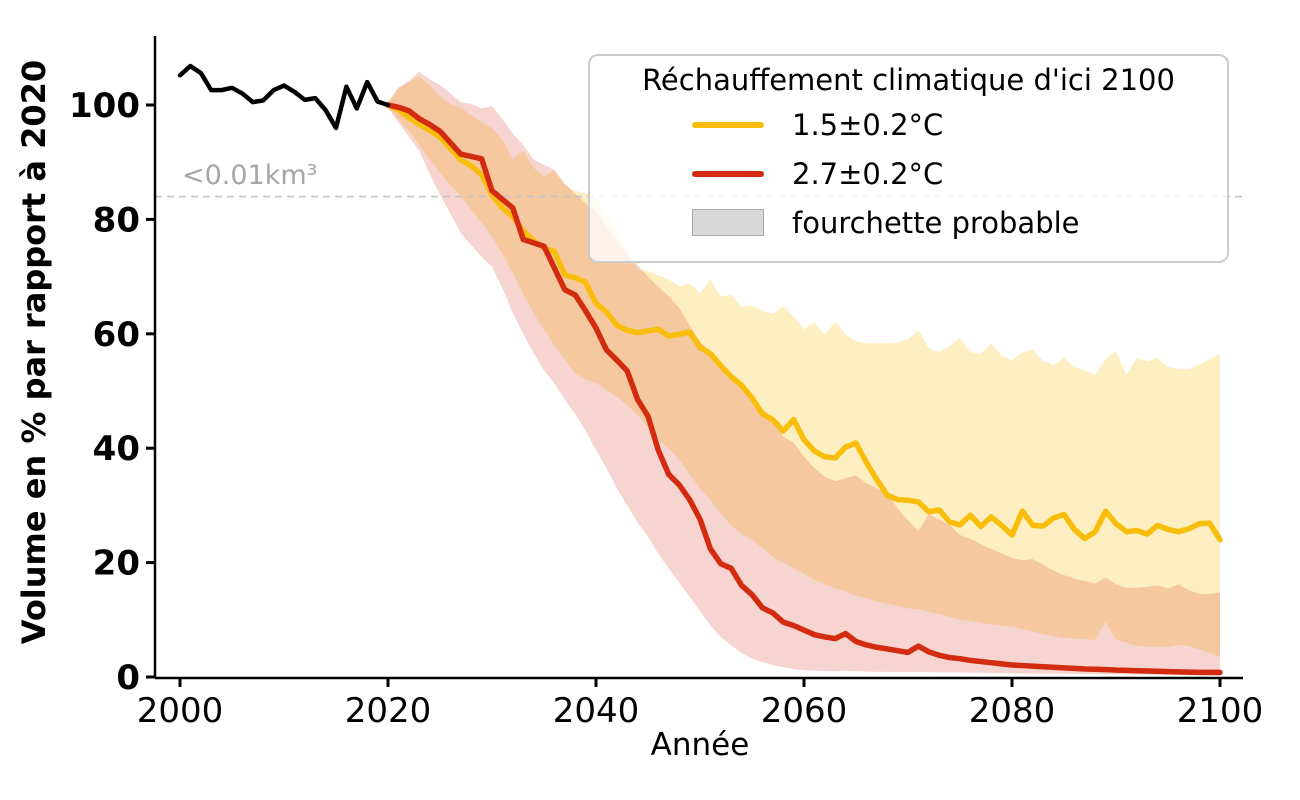  What do you see at coordinates (116, 335) in the screenshot?
I see `y-tick-label: 60` at bounding box center [116, 335].